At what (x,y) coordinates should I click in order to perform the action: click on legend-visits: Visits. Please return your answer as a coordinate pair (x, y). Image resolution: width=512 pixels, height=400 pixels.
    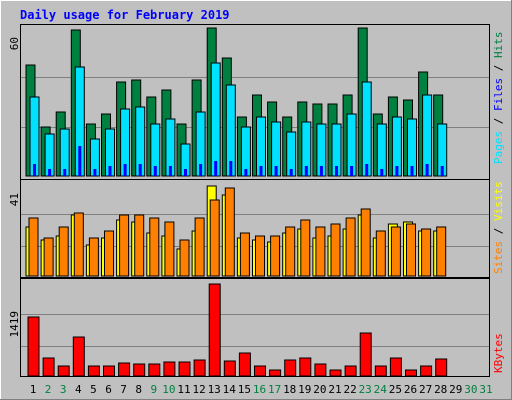
    Looking at the image, I should click on (498, 201).